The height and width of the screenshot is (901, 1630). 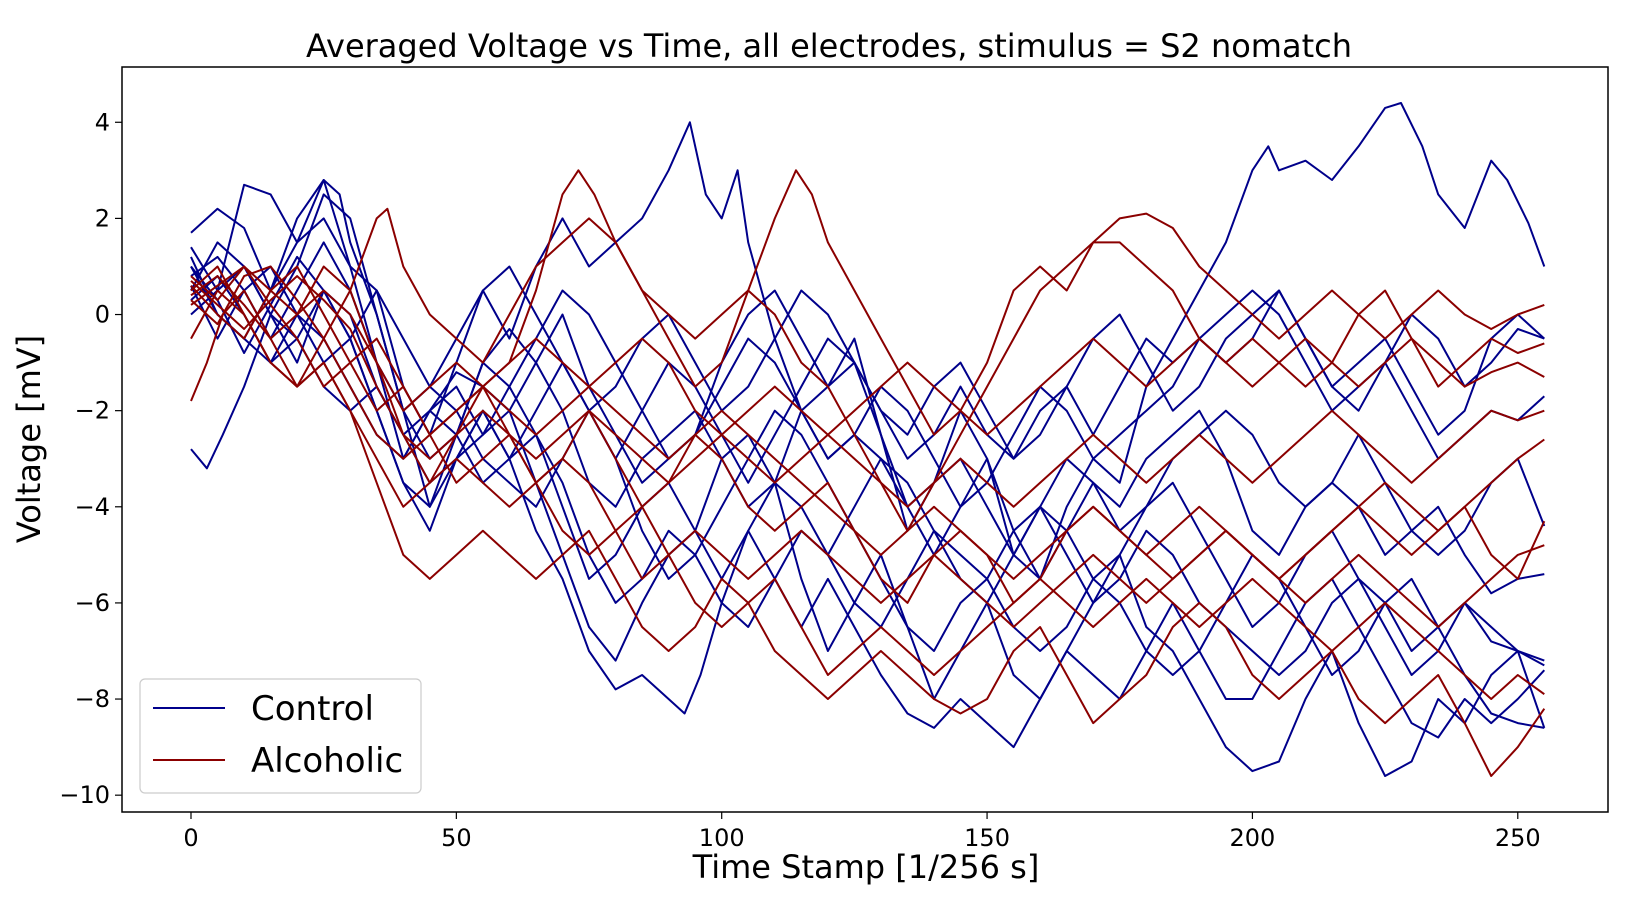 I want to click on y-tick-label: 2, so click(x=102, y=218).